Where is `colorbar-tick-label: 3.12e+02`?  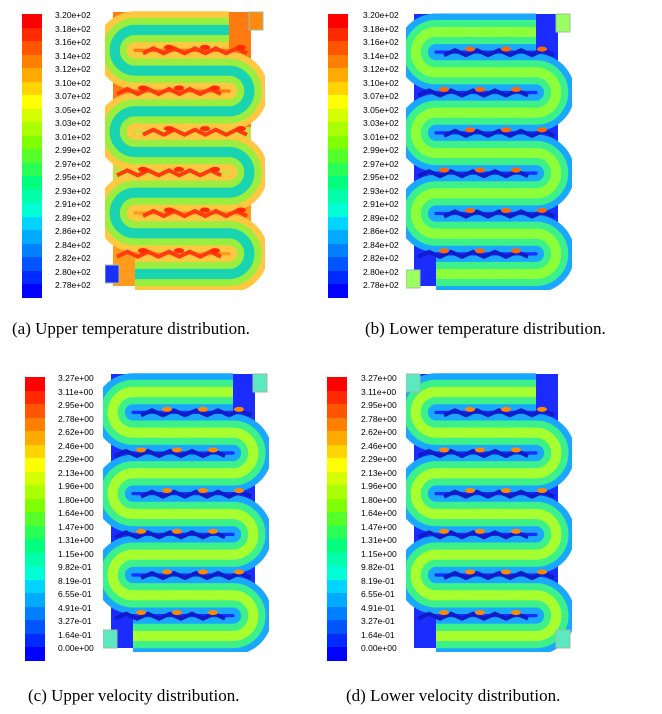
colorbar-tick-label: 3.12e+02 is located at coordinates (73, 69).